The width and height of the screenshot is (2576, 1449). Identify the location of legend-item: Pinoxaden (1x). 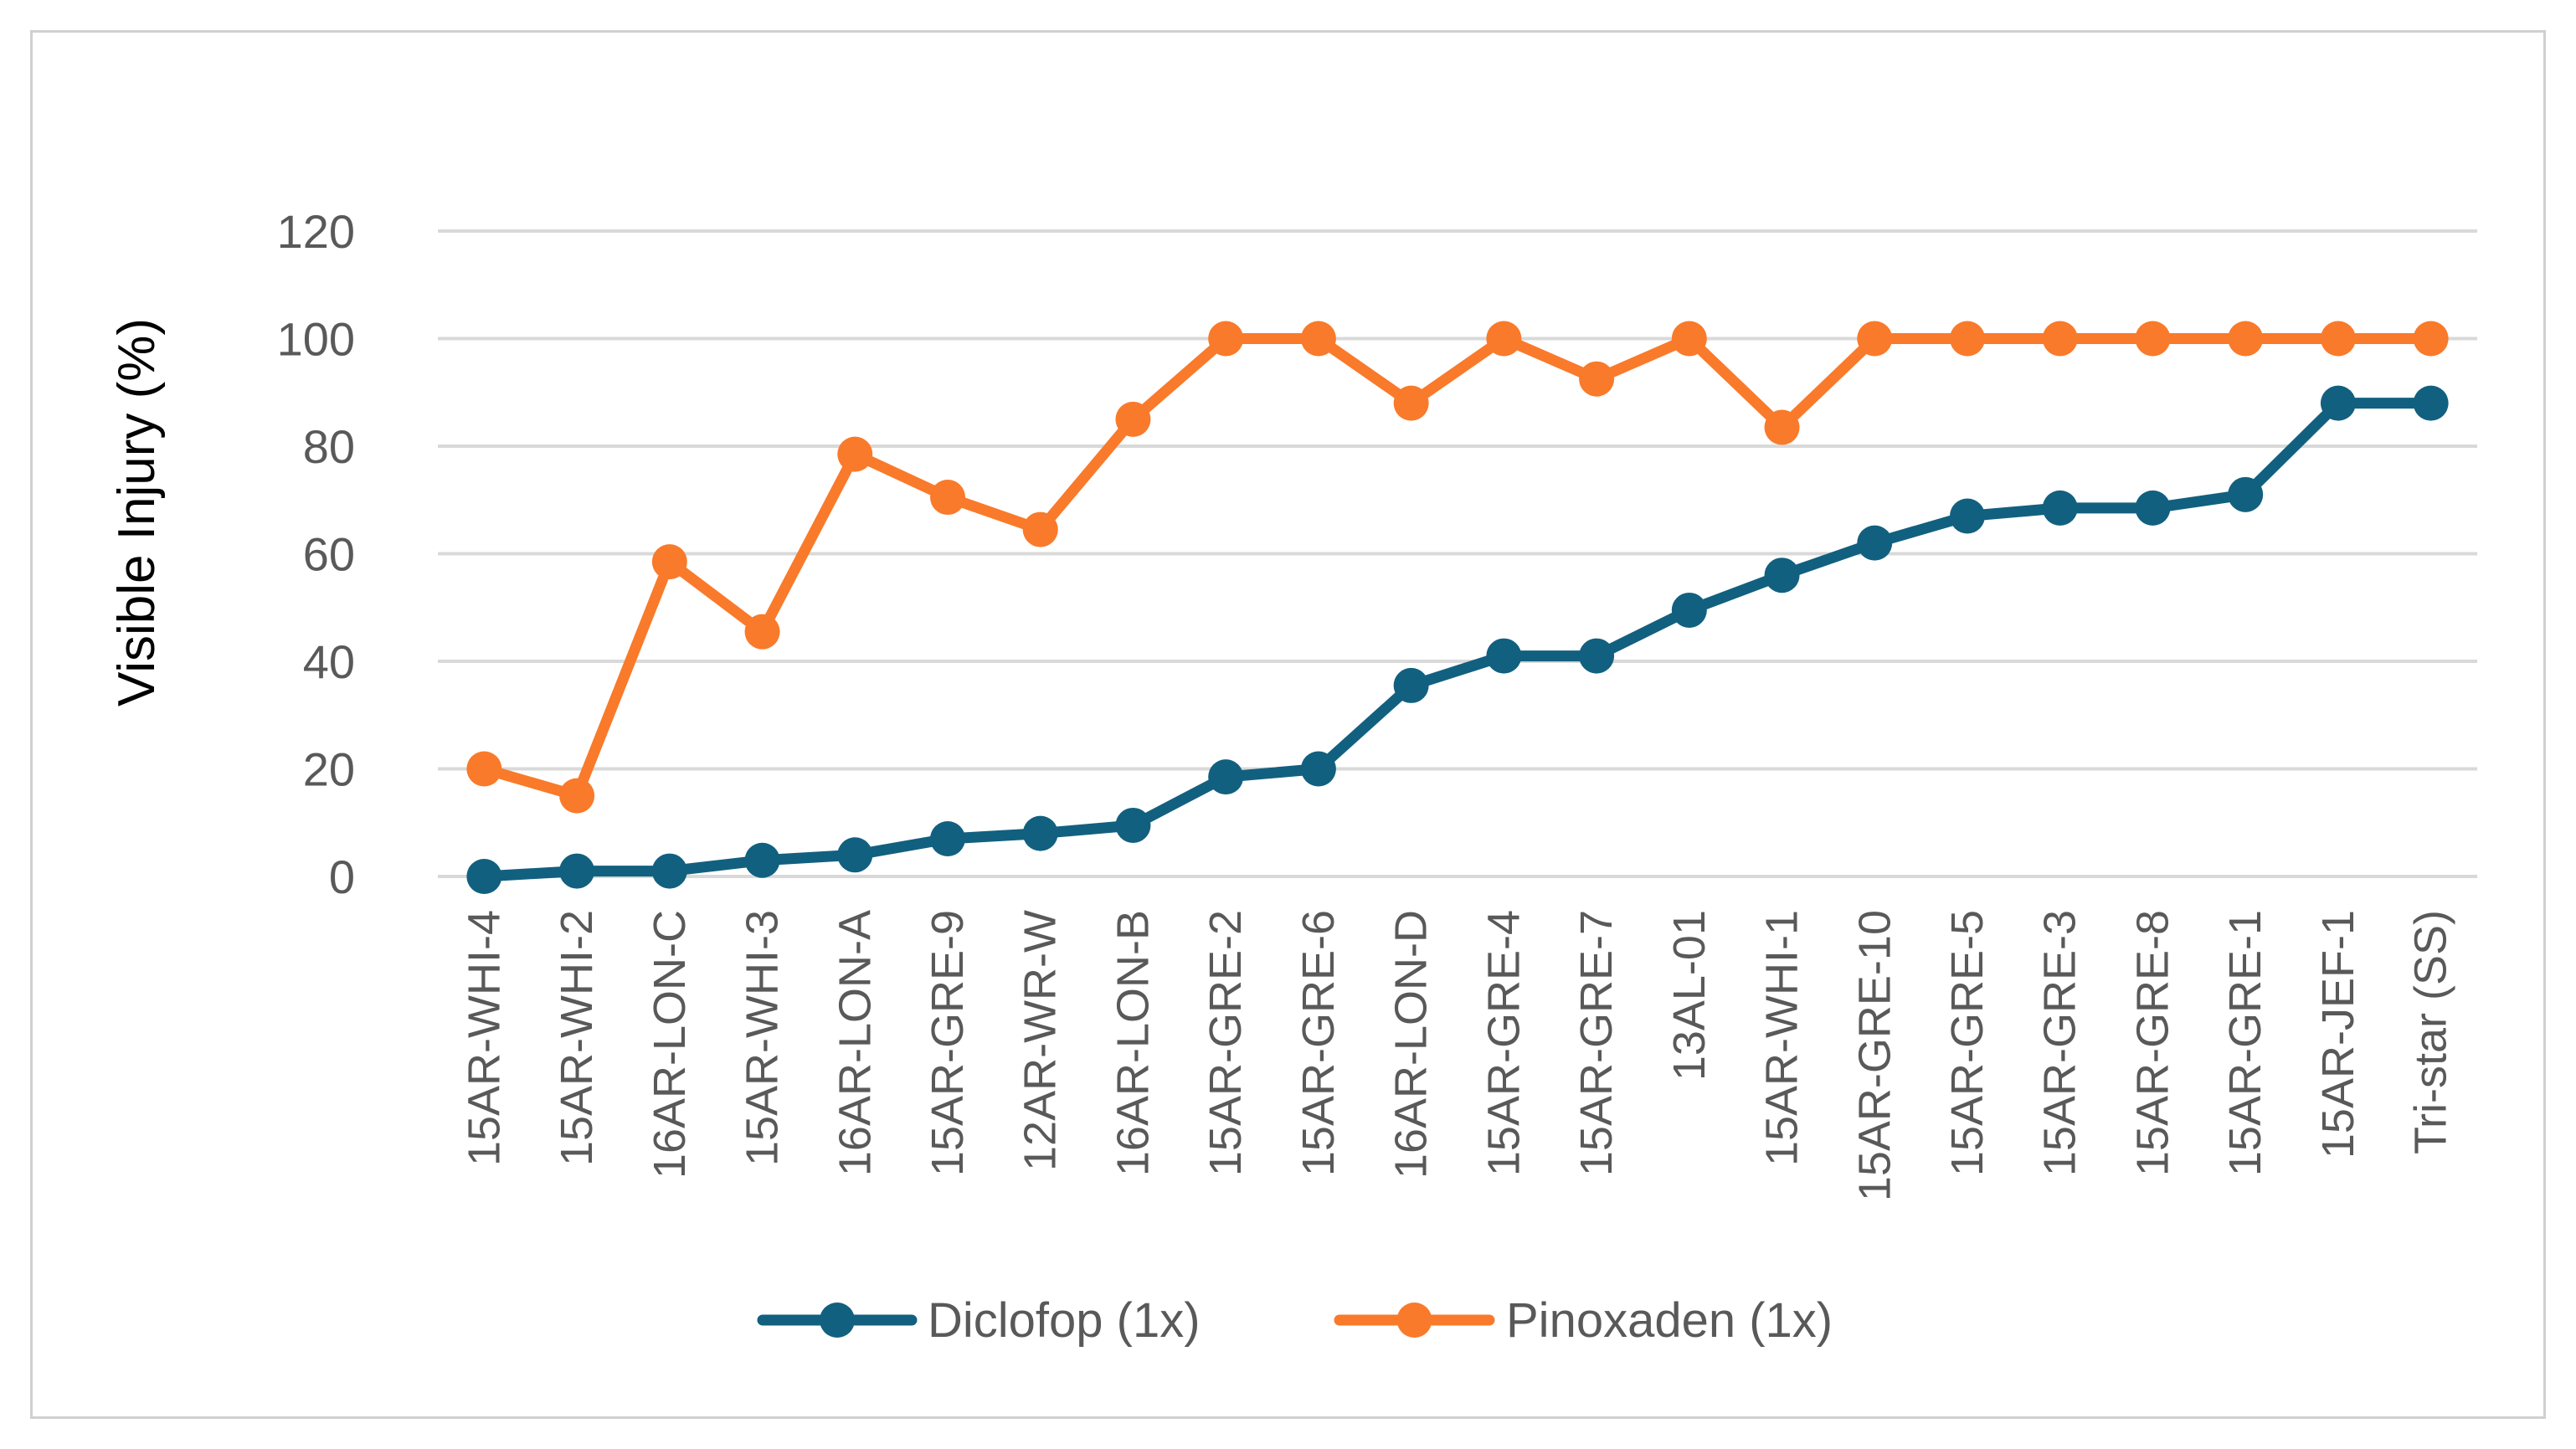
(1584, 1321).